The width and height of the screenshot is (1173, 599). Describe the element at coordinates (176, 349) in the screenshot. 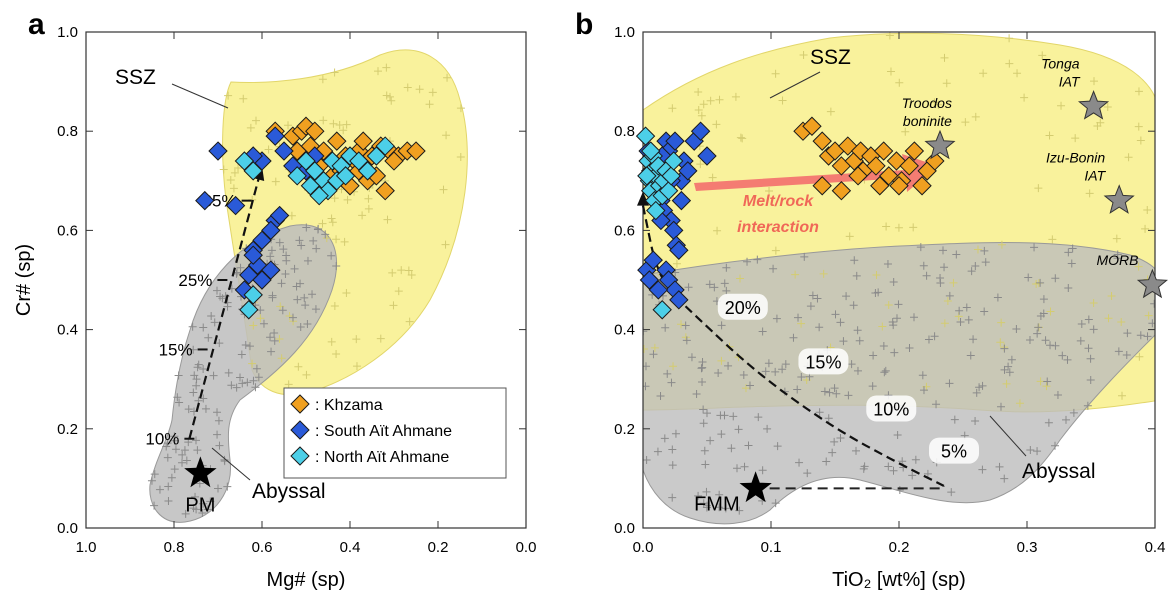

I see `melting-percent-label: 15%` at that location.